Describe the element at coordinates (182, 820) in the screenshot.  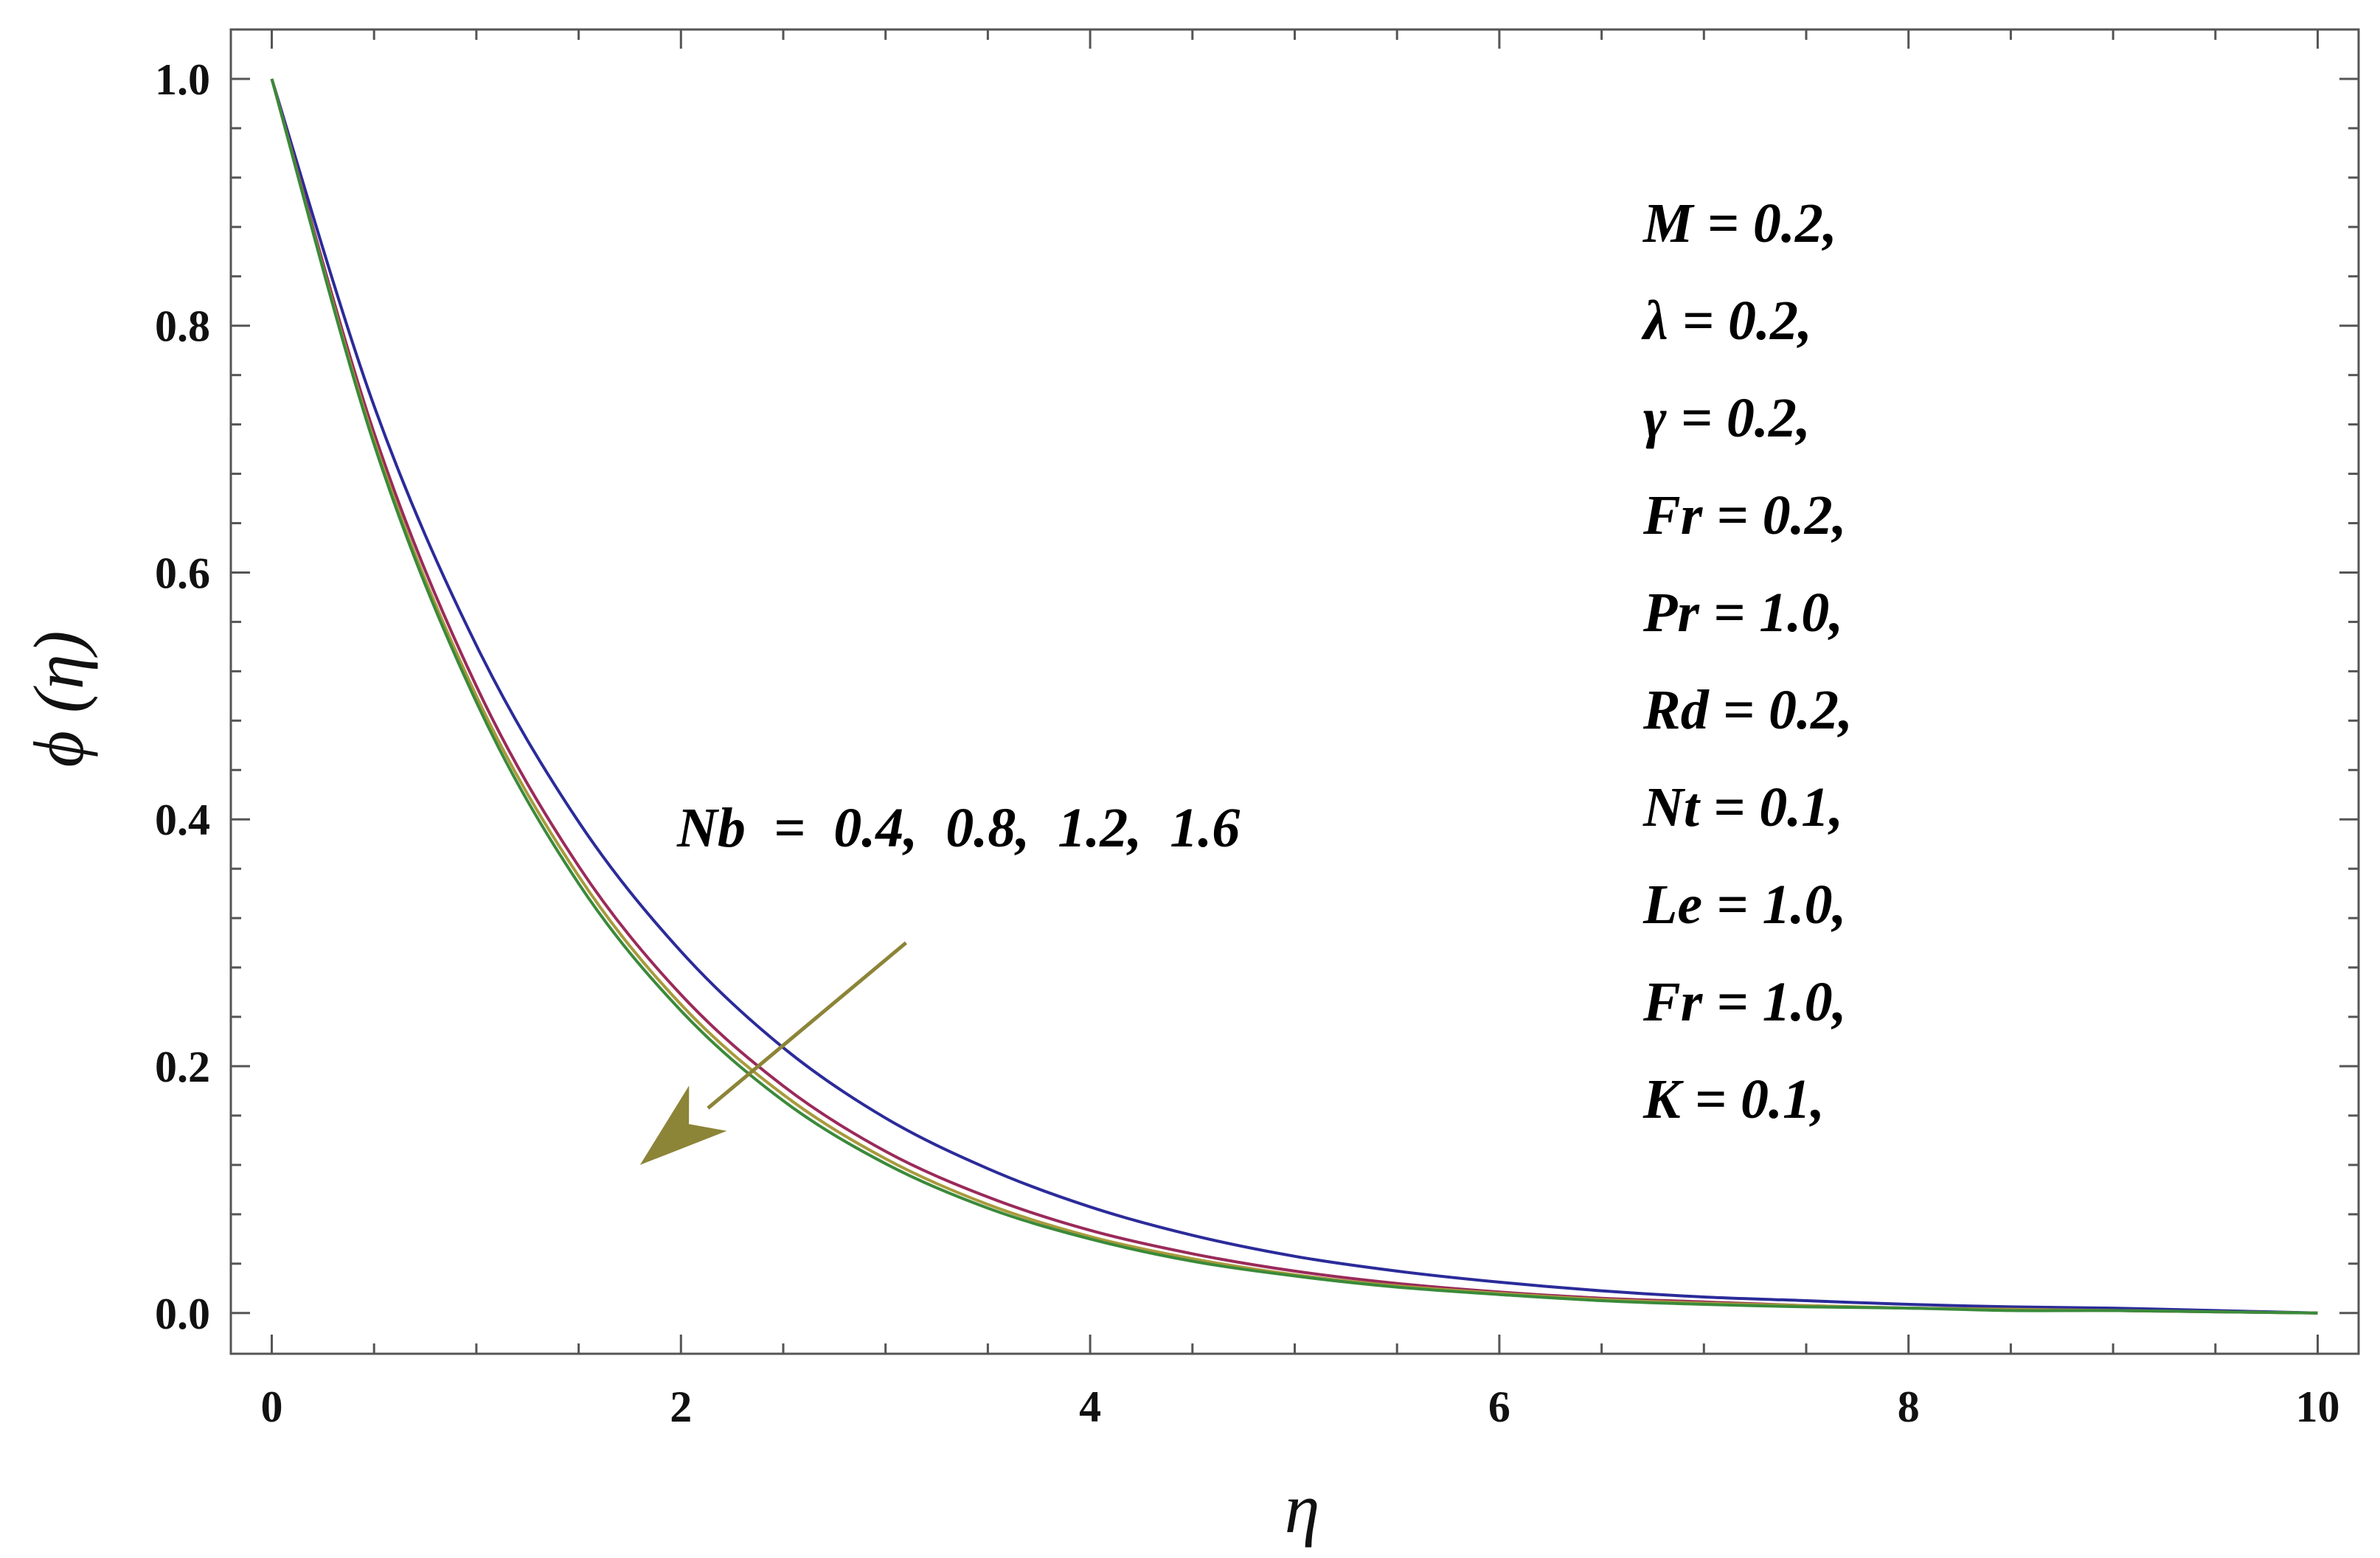
I see `y-tick-label: 0.4` at that location.